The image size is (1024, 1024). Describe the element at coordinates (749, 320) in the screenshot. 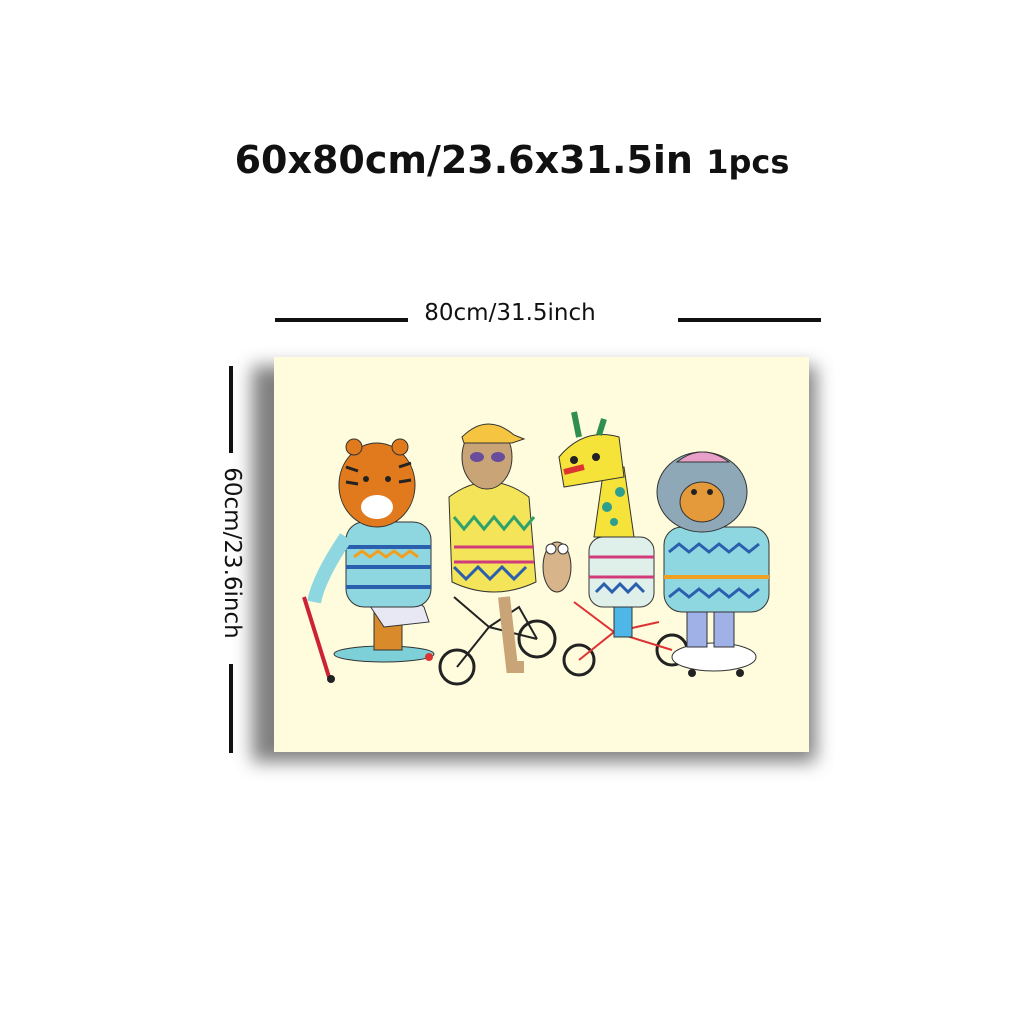

I see `width-line-right` at that location.